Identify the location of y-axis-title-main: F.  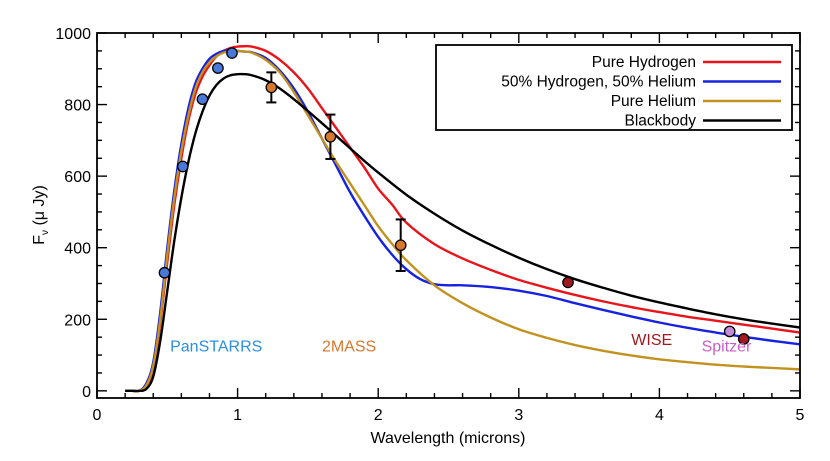
(39, 240).